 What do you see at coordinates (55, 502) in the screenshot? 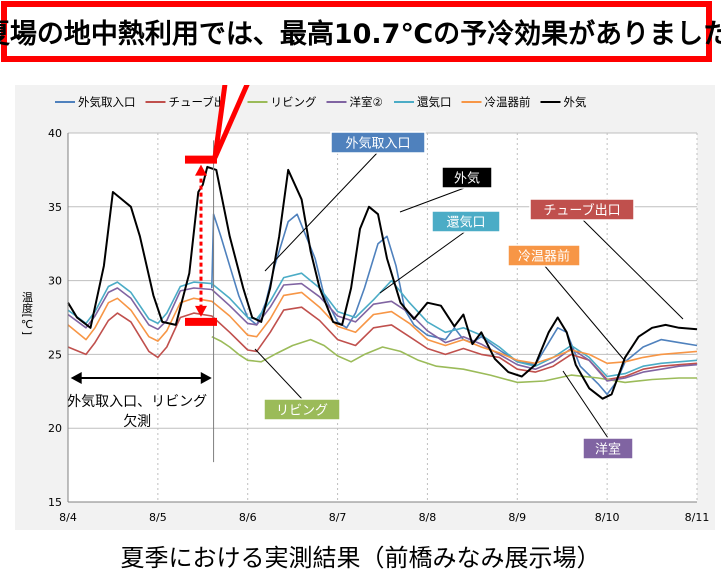
I see `y-tick-label: 15` at bounding box center [55, 502].